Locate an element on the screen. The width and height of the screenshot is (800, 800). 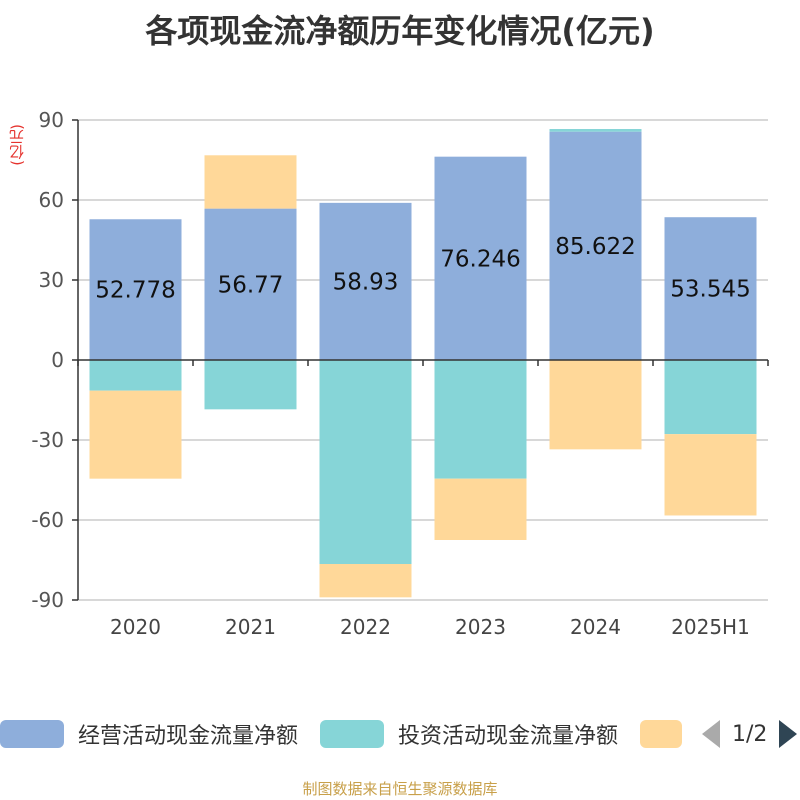
legend-item-investing: 投资活动现金流量净额 is located at coordinates (469, 734).